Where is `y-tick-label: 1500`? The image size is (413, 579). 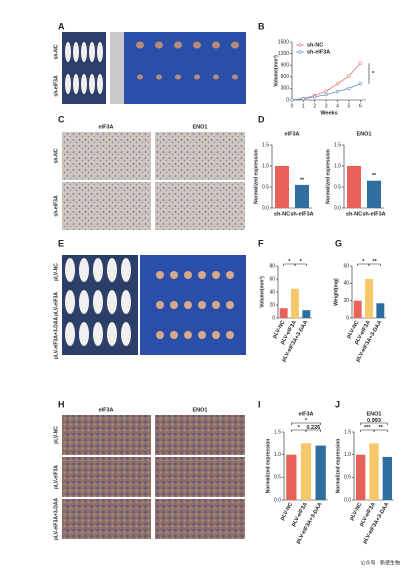
y-tick-label: 1500 is located at coordinates (283, 42).